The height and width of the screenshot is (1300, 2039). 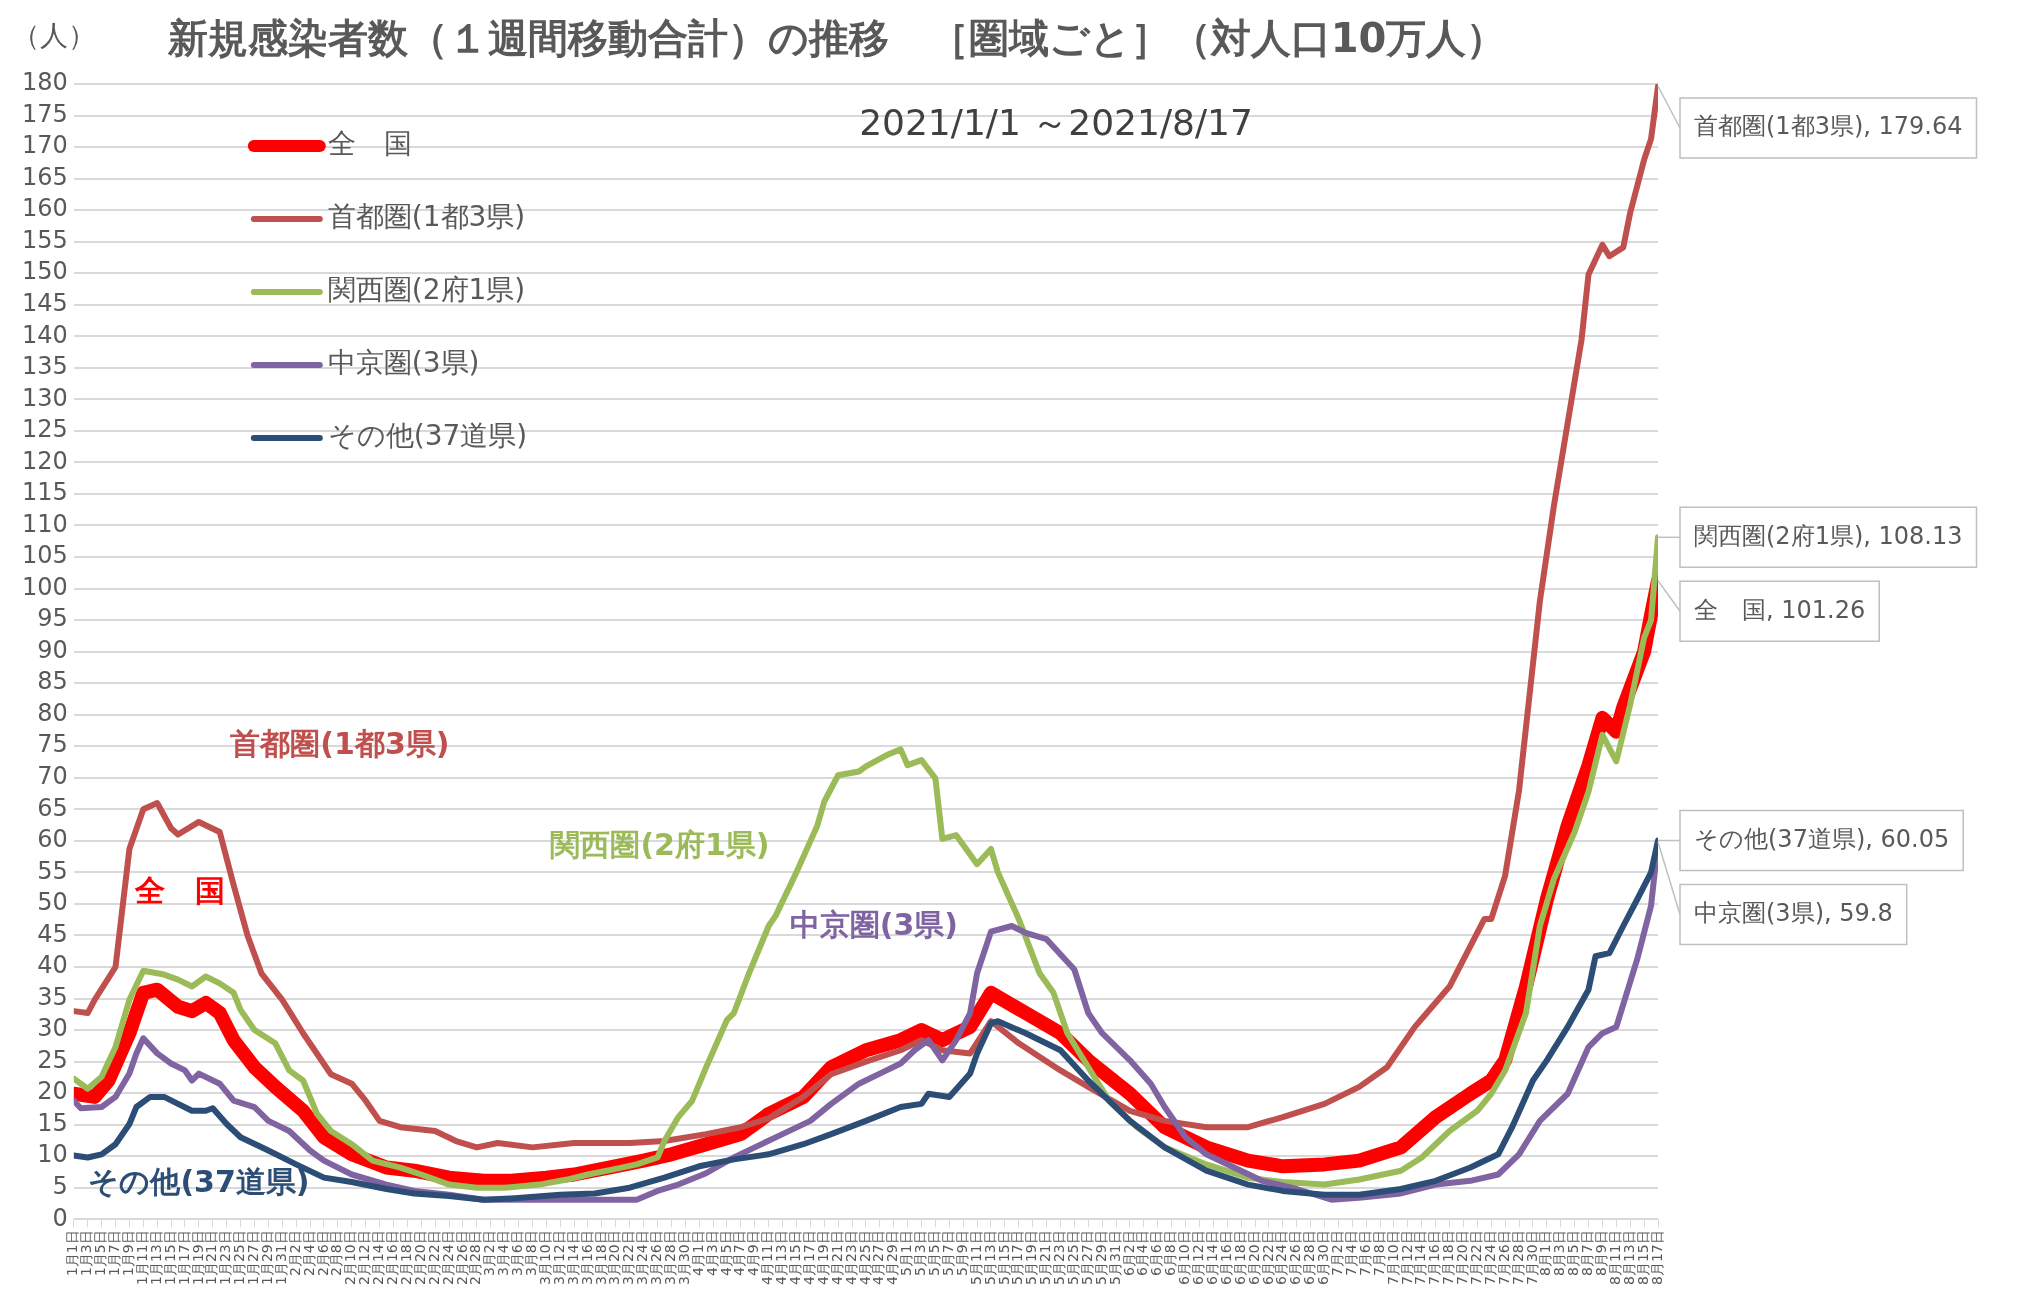 I want to click on x-tick-label: 4月27日, so click(x=878, y=1258).